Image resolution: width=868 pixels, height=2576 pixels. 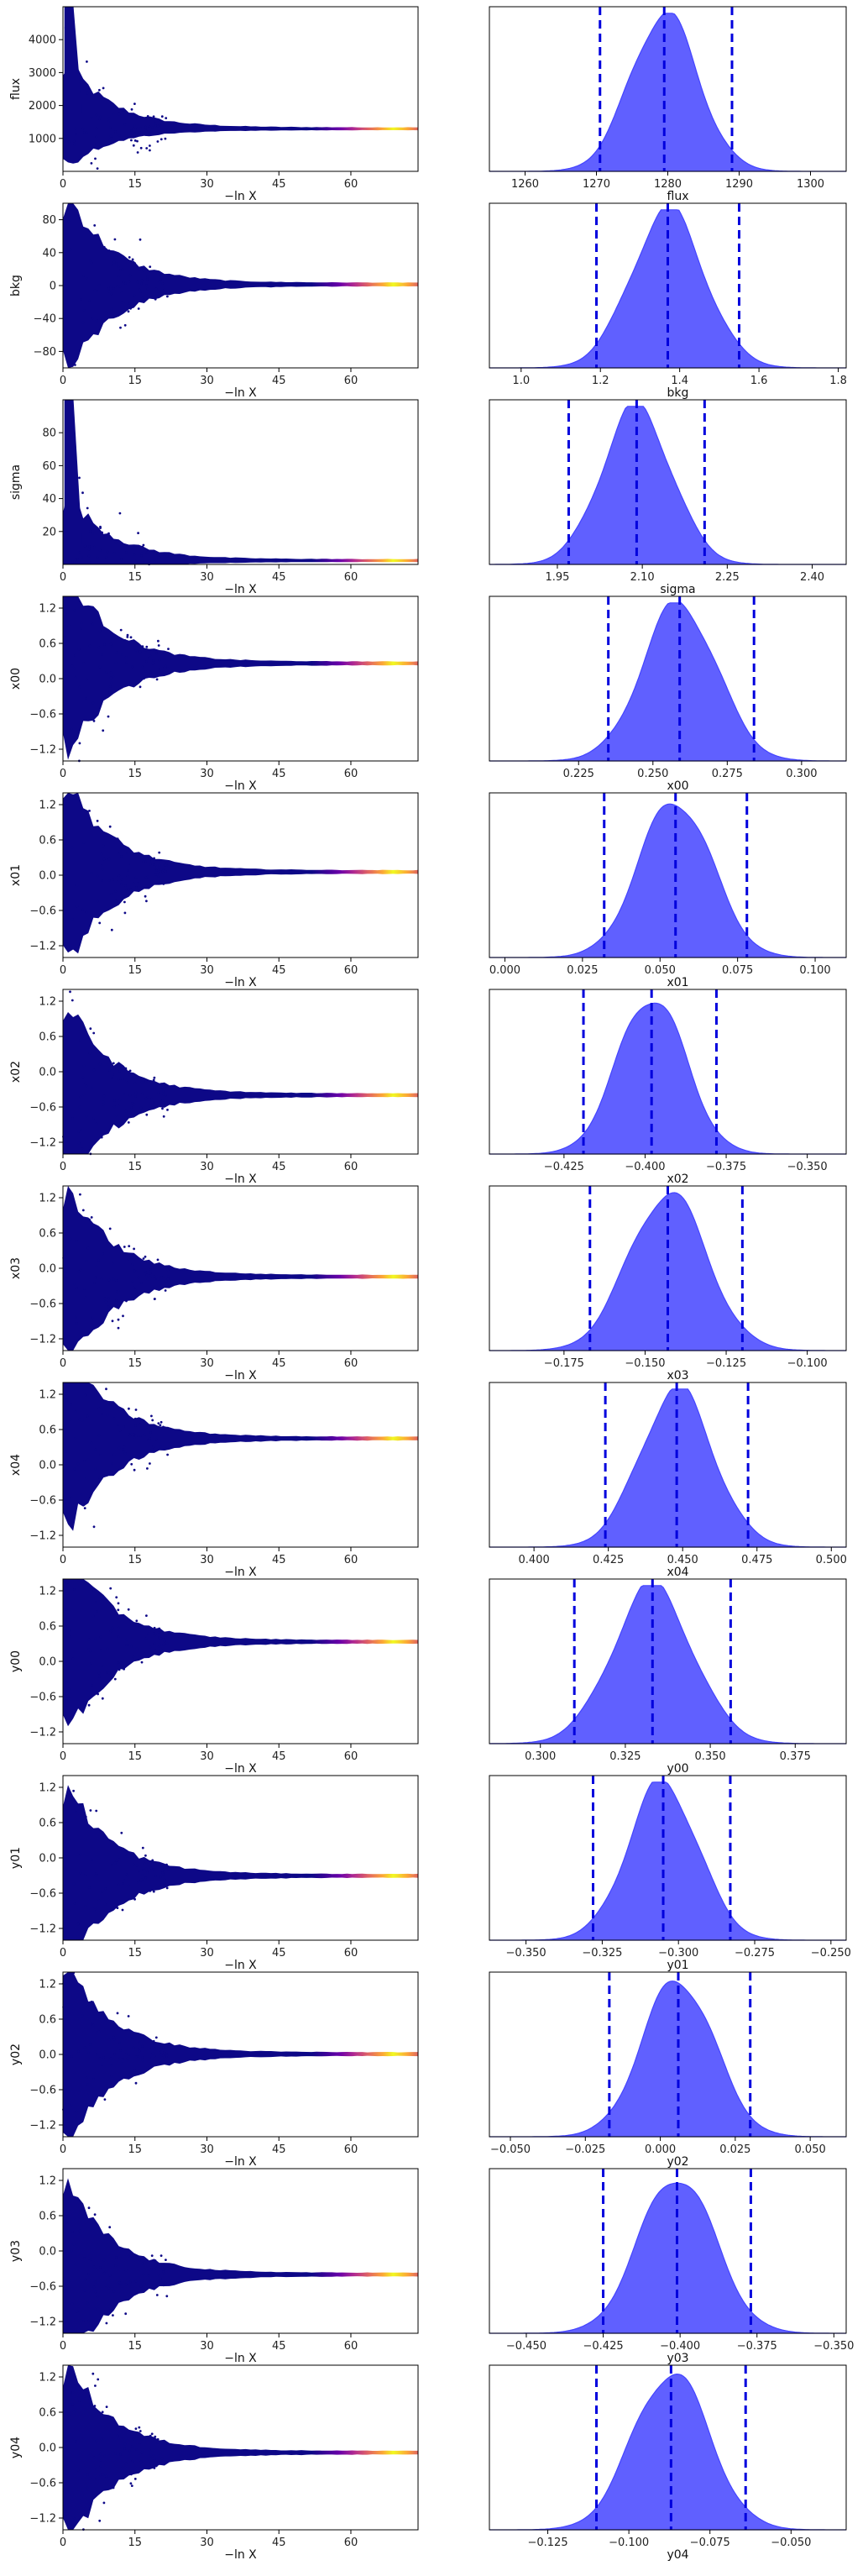 What do you see at coordinates (525, 184) in the screenshot?
I see `x-tick-label: 1260` at bounding box center [525, 184].